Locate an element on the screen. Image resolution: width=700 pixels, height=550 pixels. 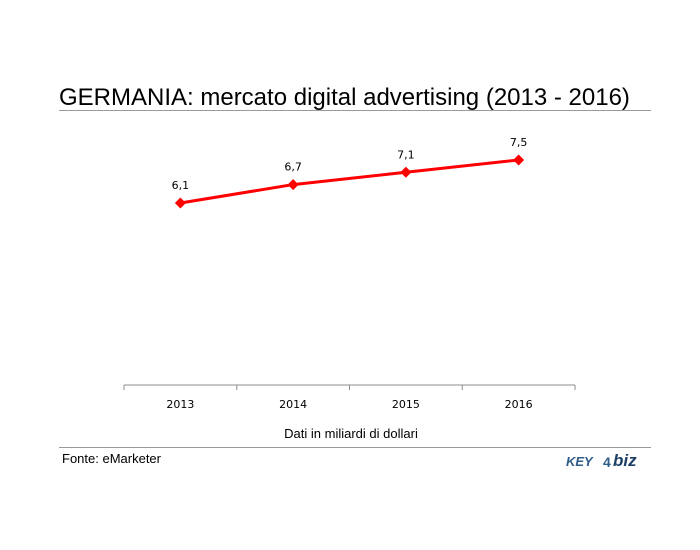
x-tick-label: 2014 is located at coordinates (293, 404).